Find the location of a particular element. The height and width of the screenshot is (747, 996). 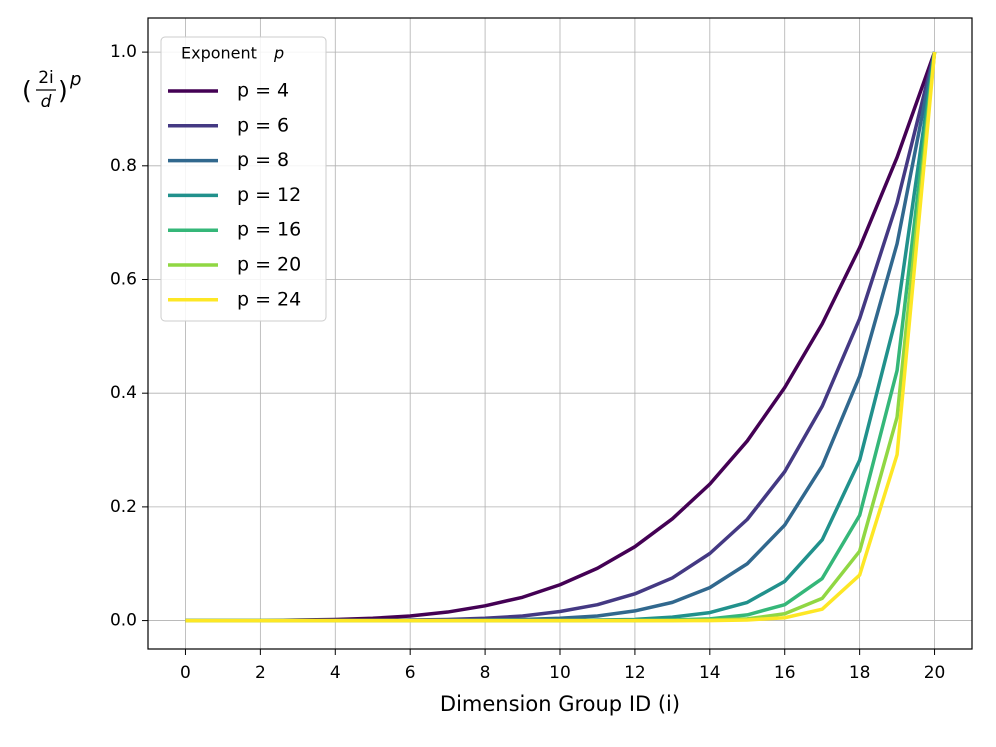

x-tick-label: 2 is located at coordinates (260, 673).